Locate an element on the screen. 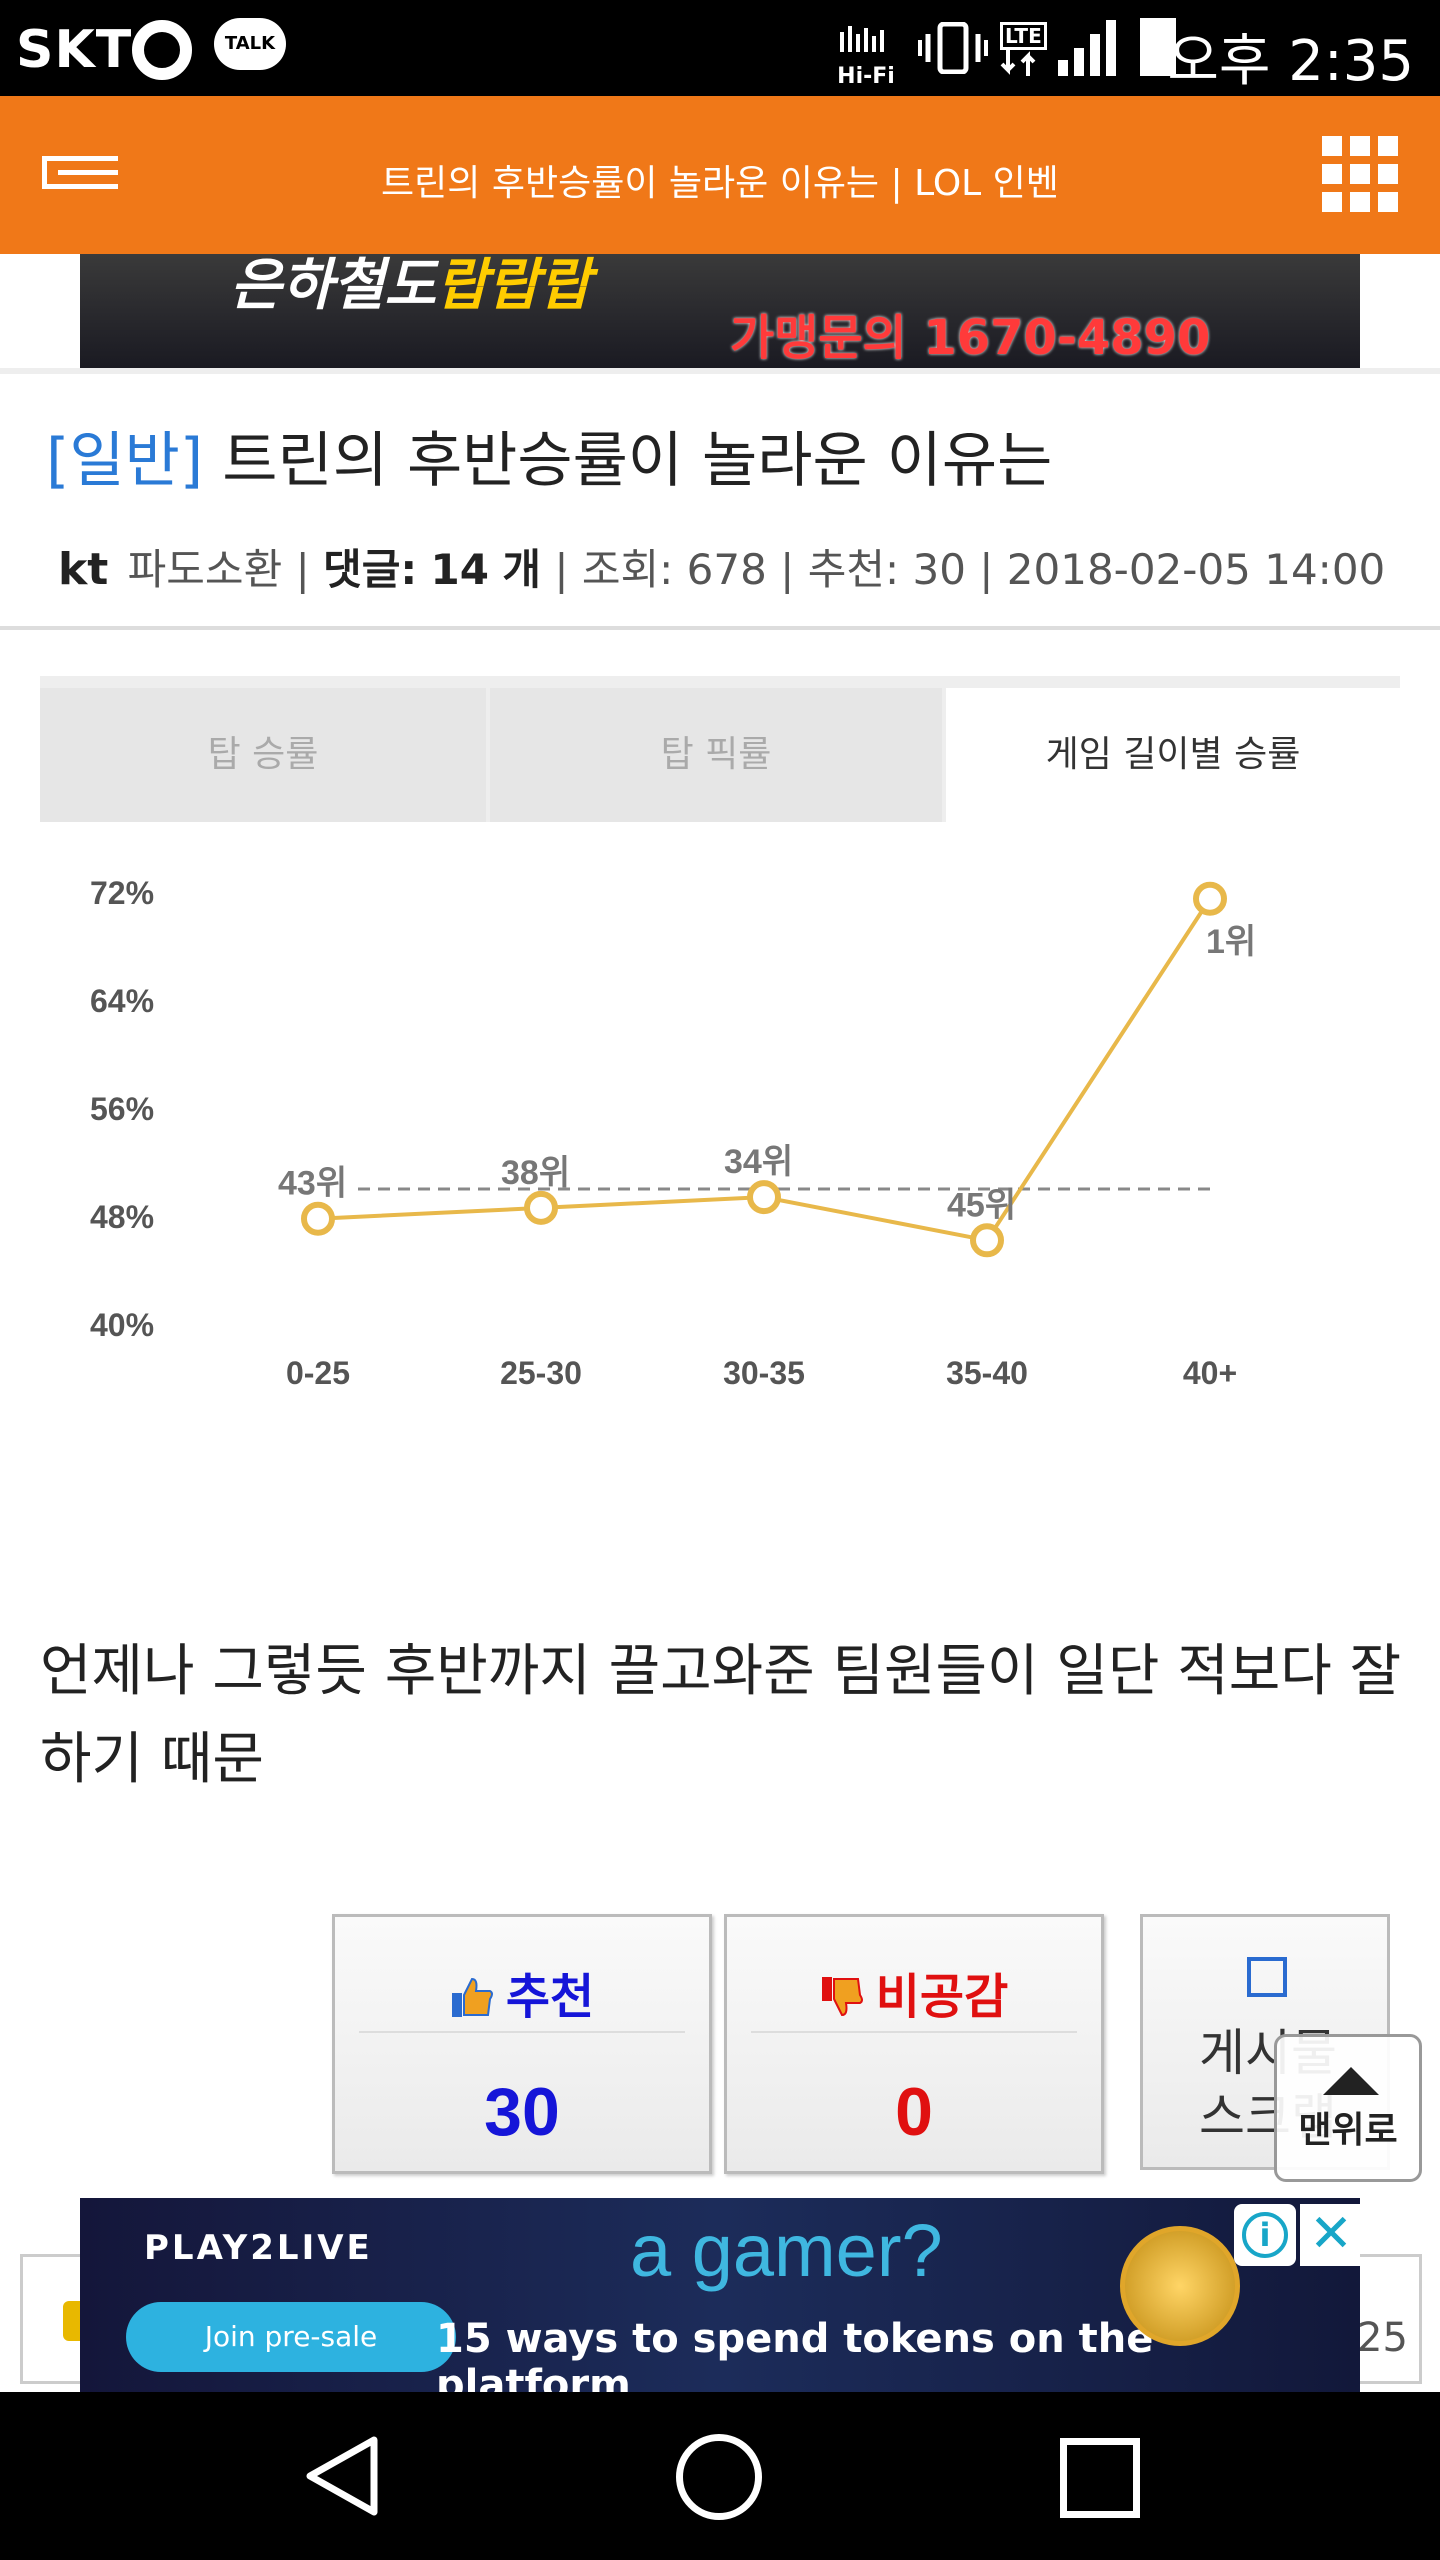 Image resolution: width=1440 pixels, height=2560 pixels. ad-cta-button: Join pre-sale is located at coordinates (291, 2337).